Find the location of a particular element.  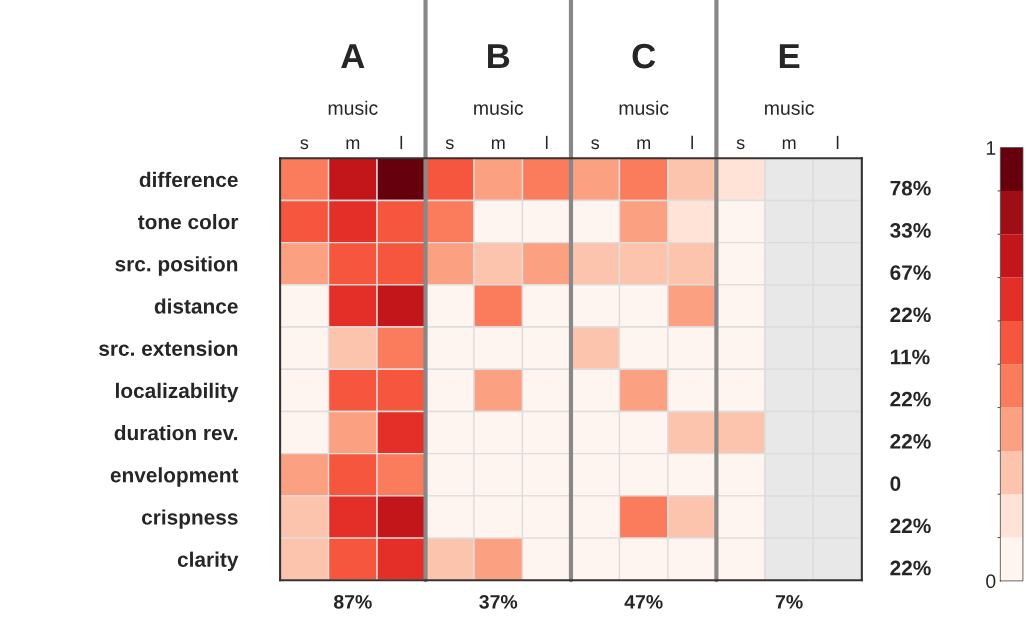

text: B is located at coordinates (499, 56).